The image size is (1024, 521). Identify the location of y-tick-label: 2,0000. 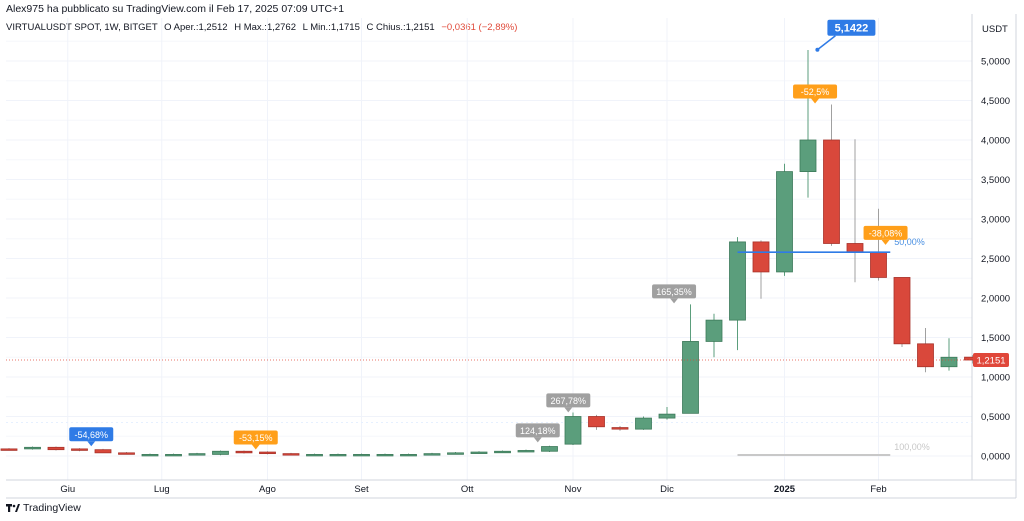
(995, 299).